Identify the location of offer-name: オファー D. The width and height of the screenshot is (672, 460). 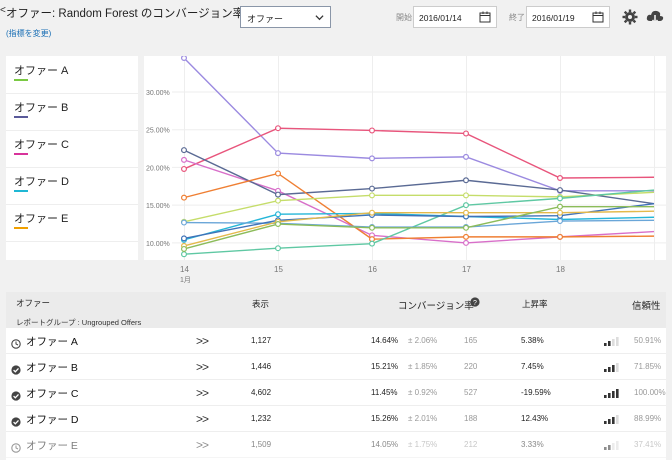
(52, 420).